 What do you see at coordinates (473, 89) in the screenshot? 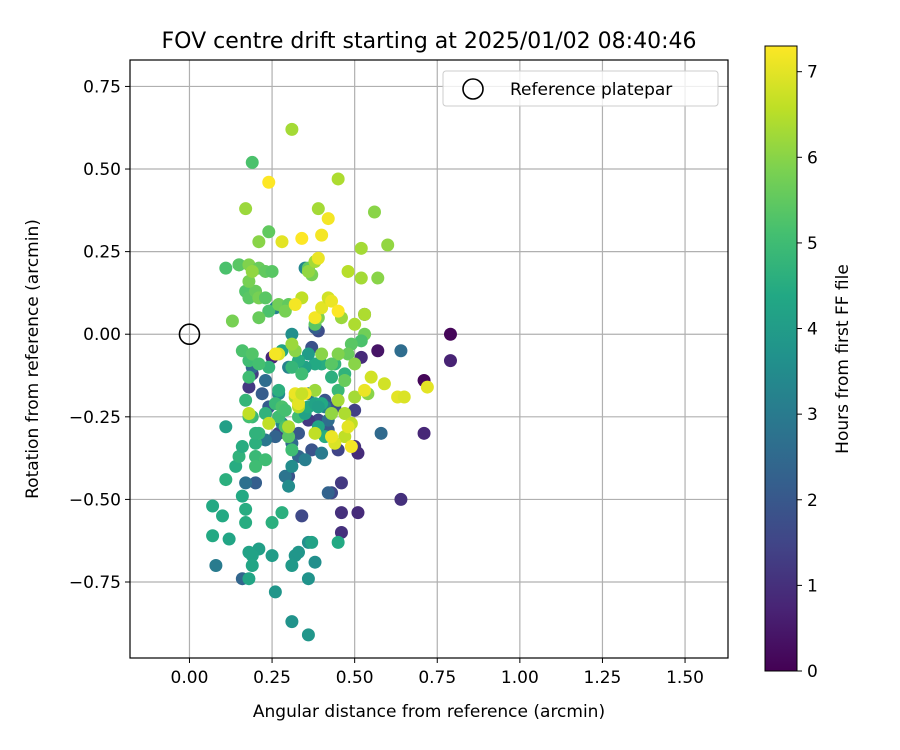
I see `legend-open-circle-marker` at bounding box center [473, 89].